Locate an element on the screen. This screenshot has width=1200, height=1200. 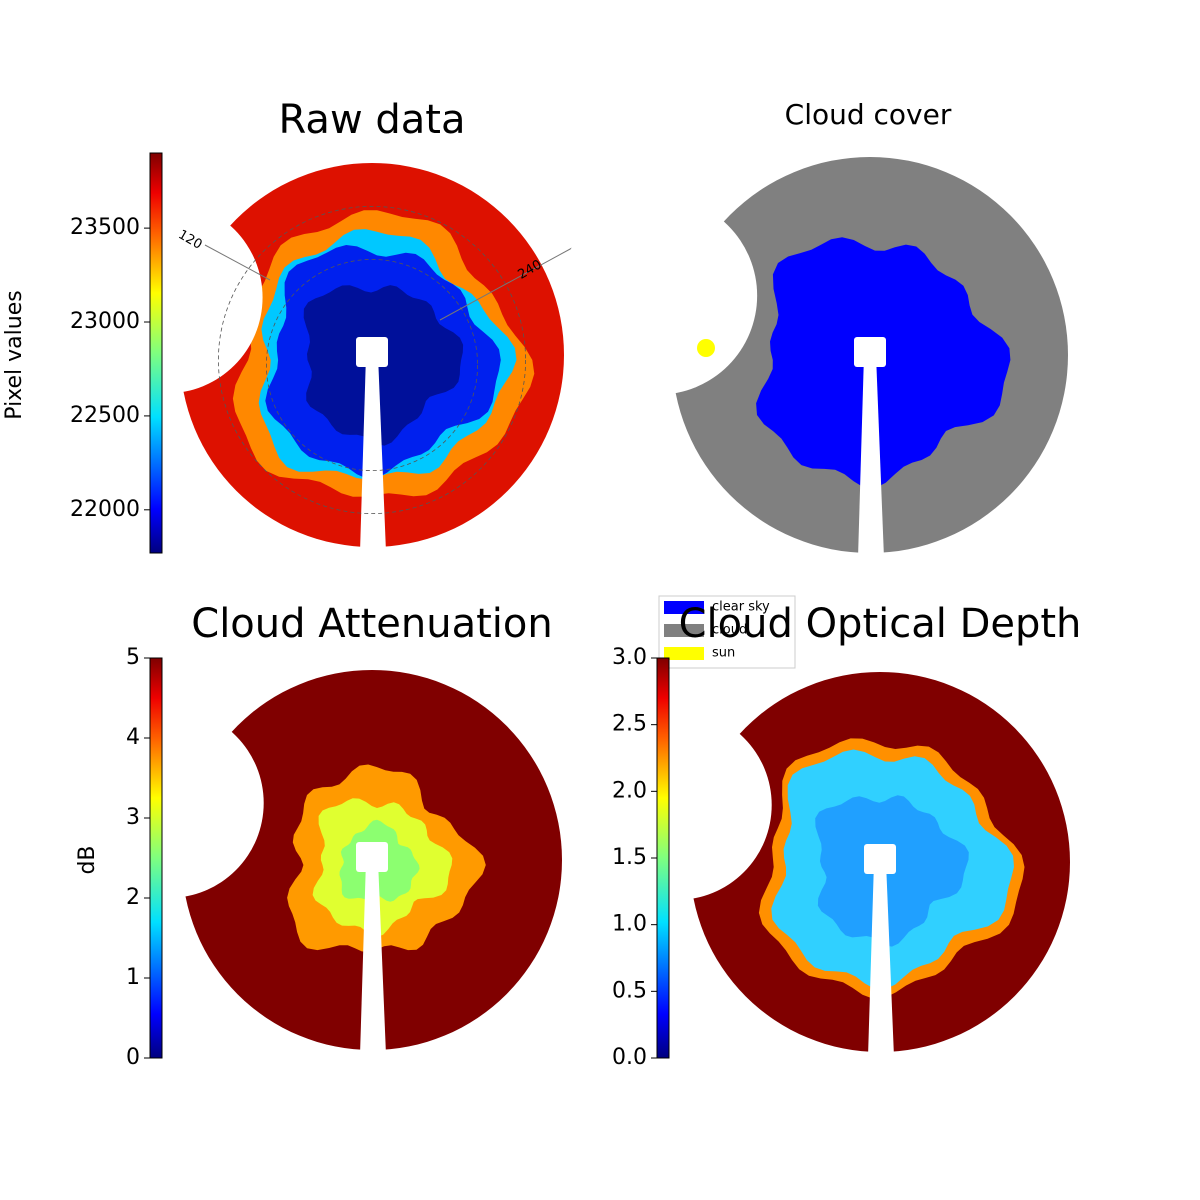
legend-label: sun is located at coordinates (723, 653).